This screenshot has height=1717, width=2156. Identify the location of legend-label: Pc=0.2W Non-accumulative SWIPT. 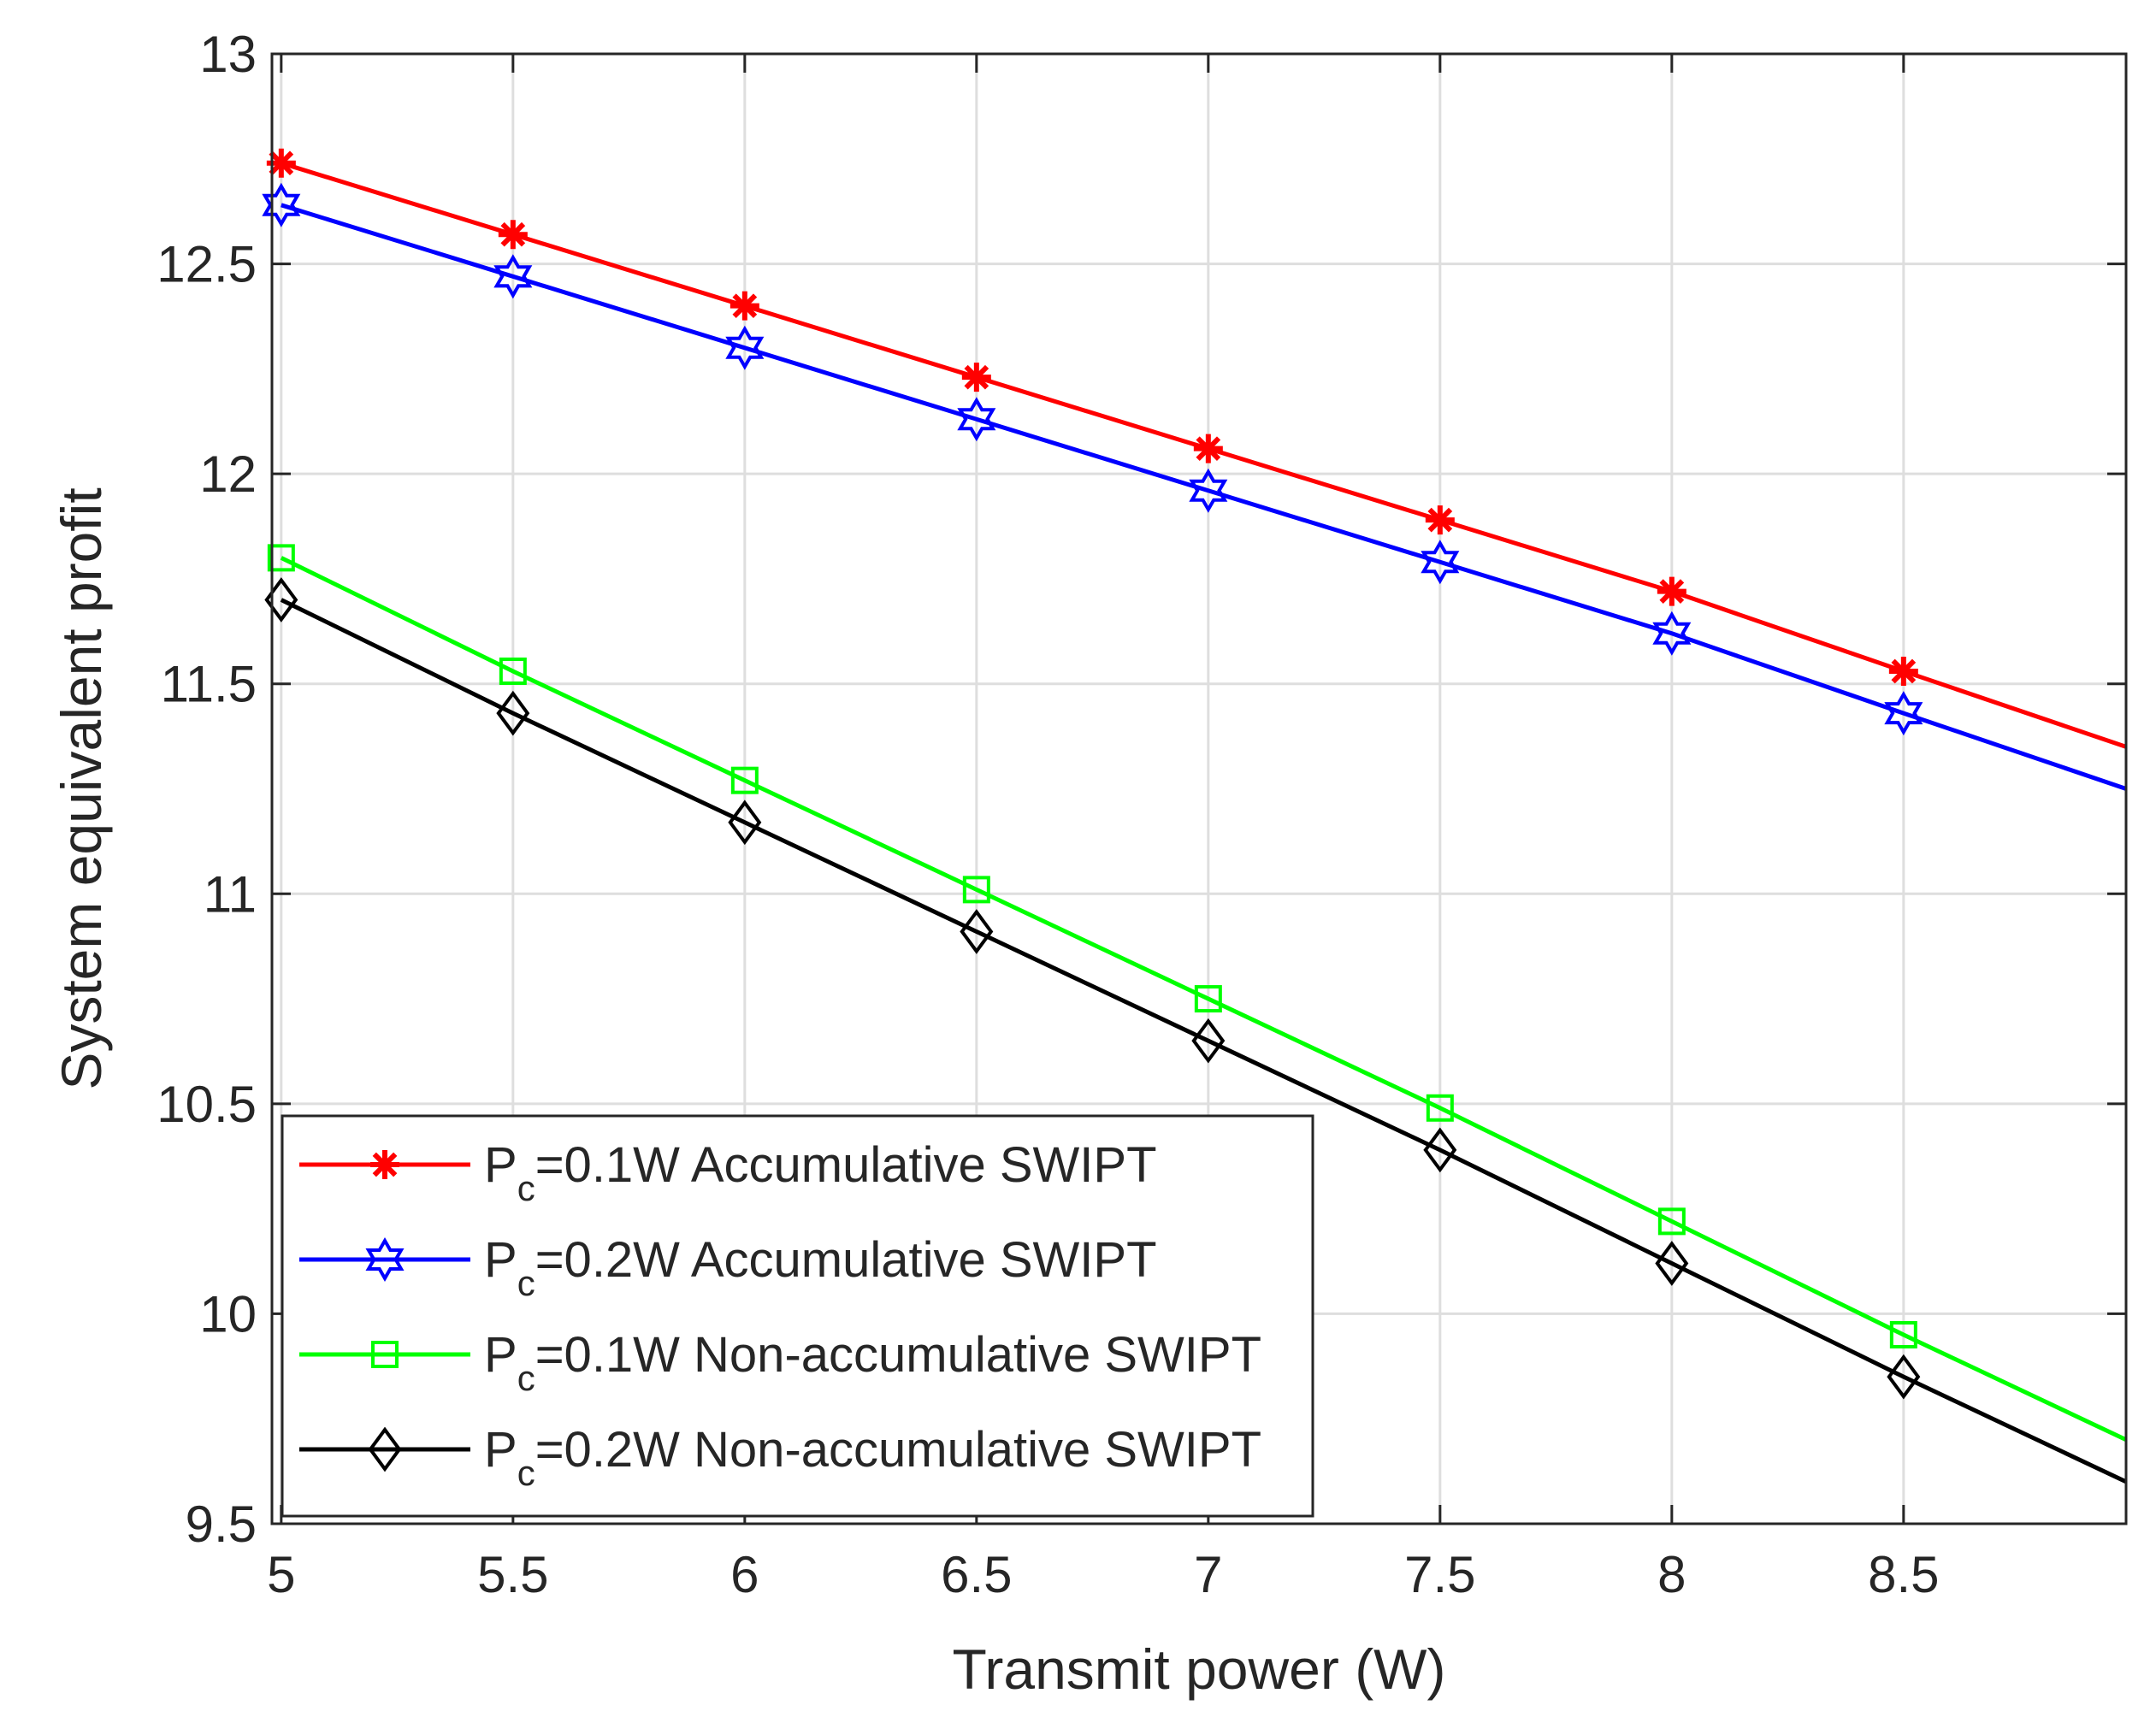
(872, 1457).